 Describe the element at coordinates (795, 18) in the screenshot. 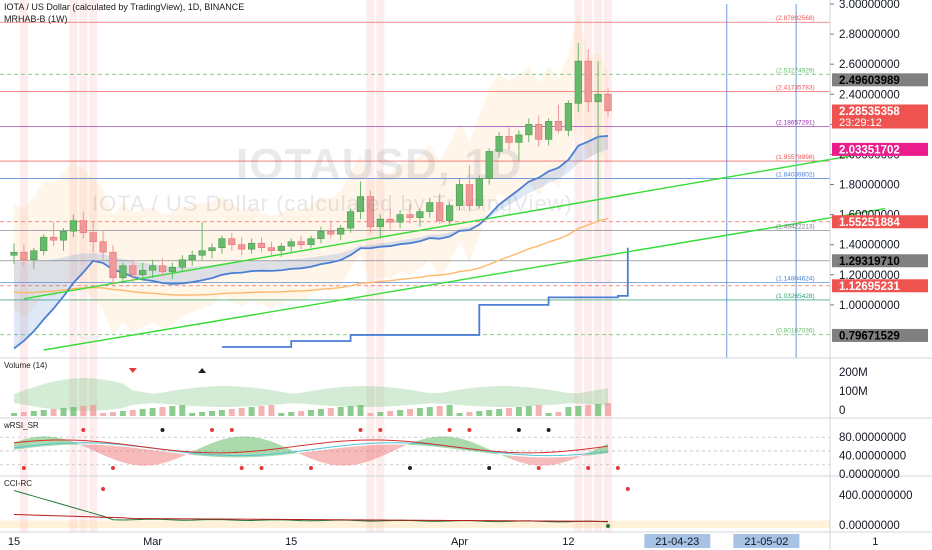

I see `level-label: (2.87892568)` at that location.